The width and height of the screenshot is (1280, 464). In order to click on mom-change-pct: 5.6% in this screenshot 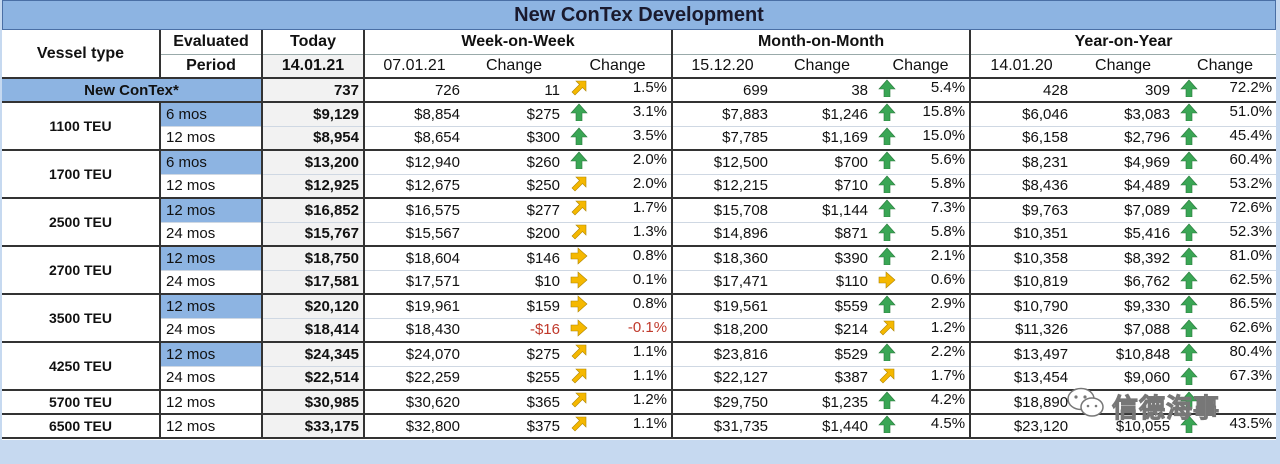, I will do `click(948, 160)`.